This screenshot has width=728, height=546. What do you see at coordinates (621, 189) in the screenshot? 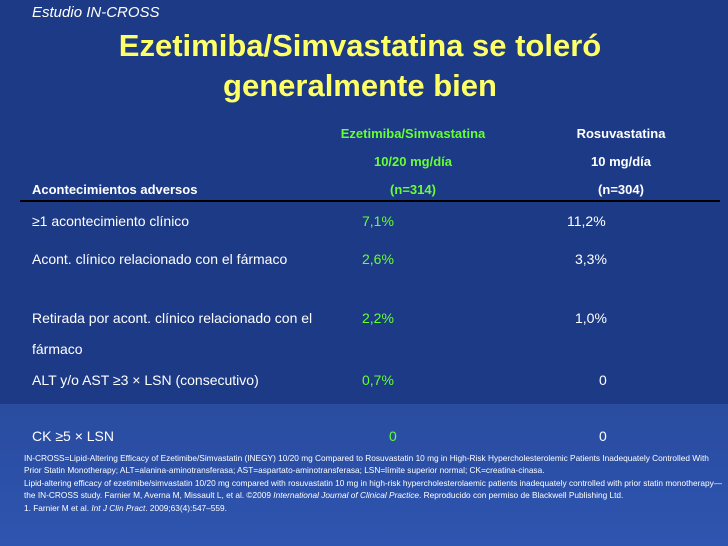
I see `col-header-rosuvastatin-n: (n=304)` at bounding box center [621, 189].